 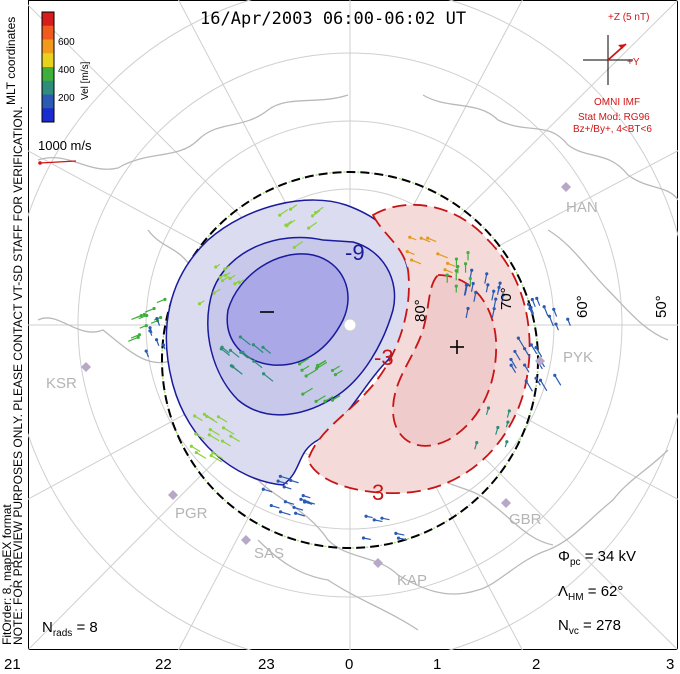 I want to click on imf-model: Stat Mod: RG96, so click(x=614, y=117).